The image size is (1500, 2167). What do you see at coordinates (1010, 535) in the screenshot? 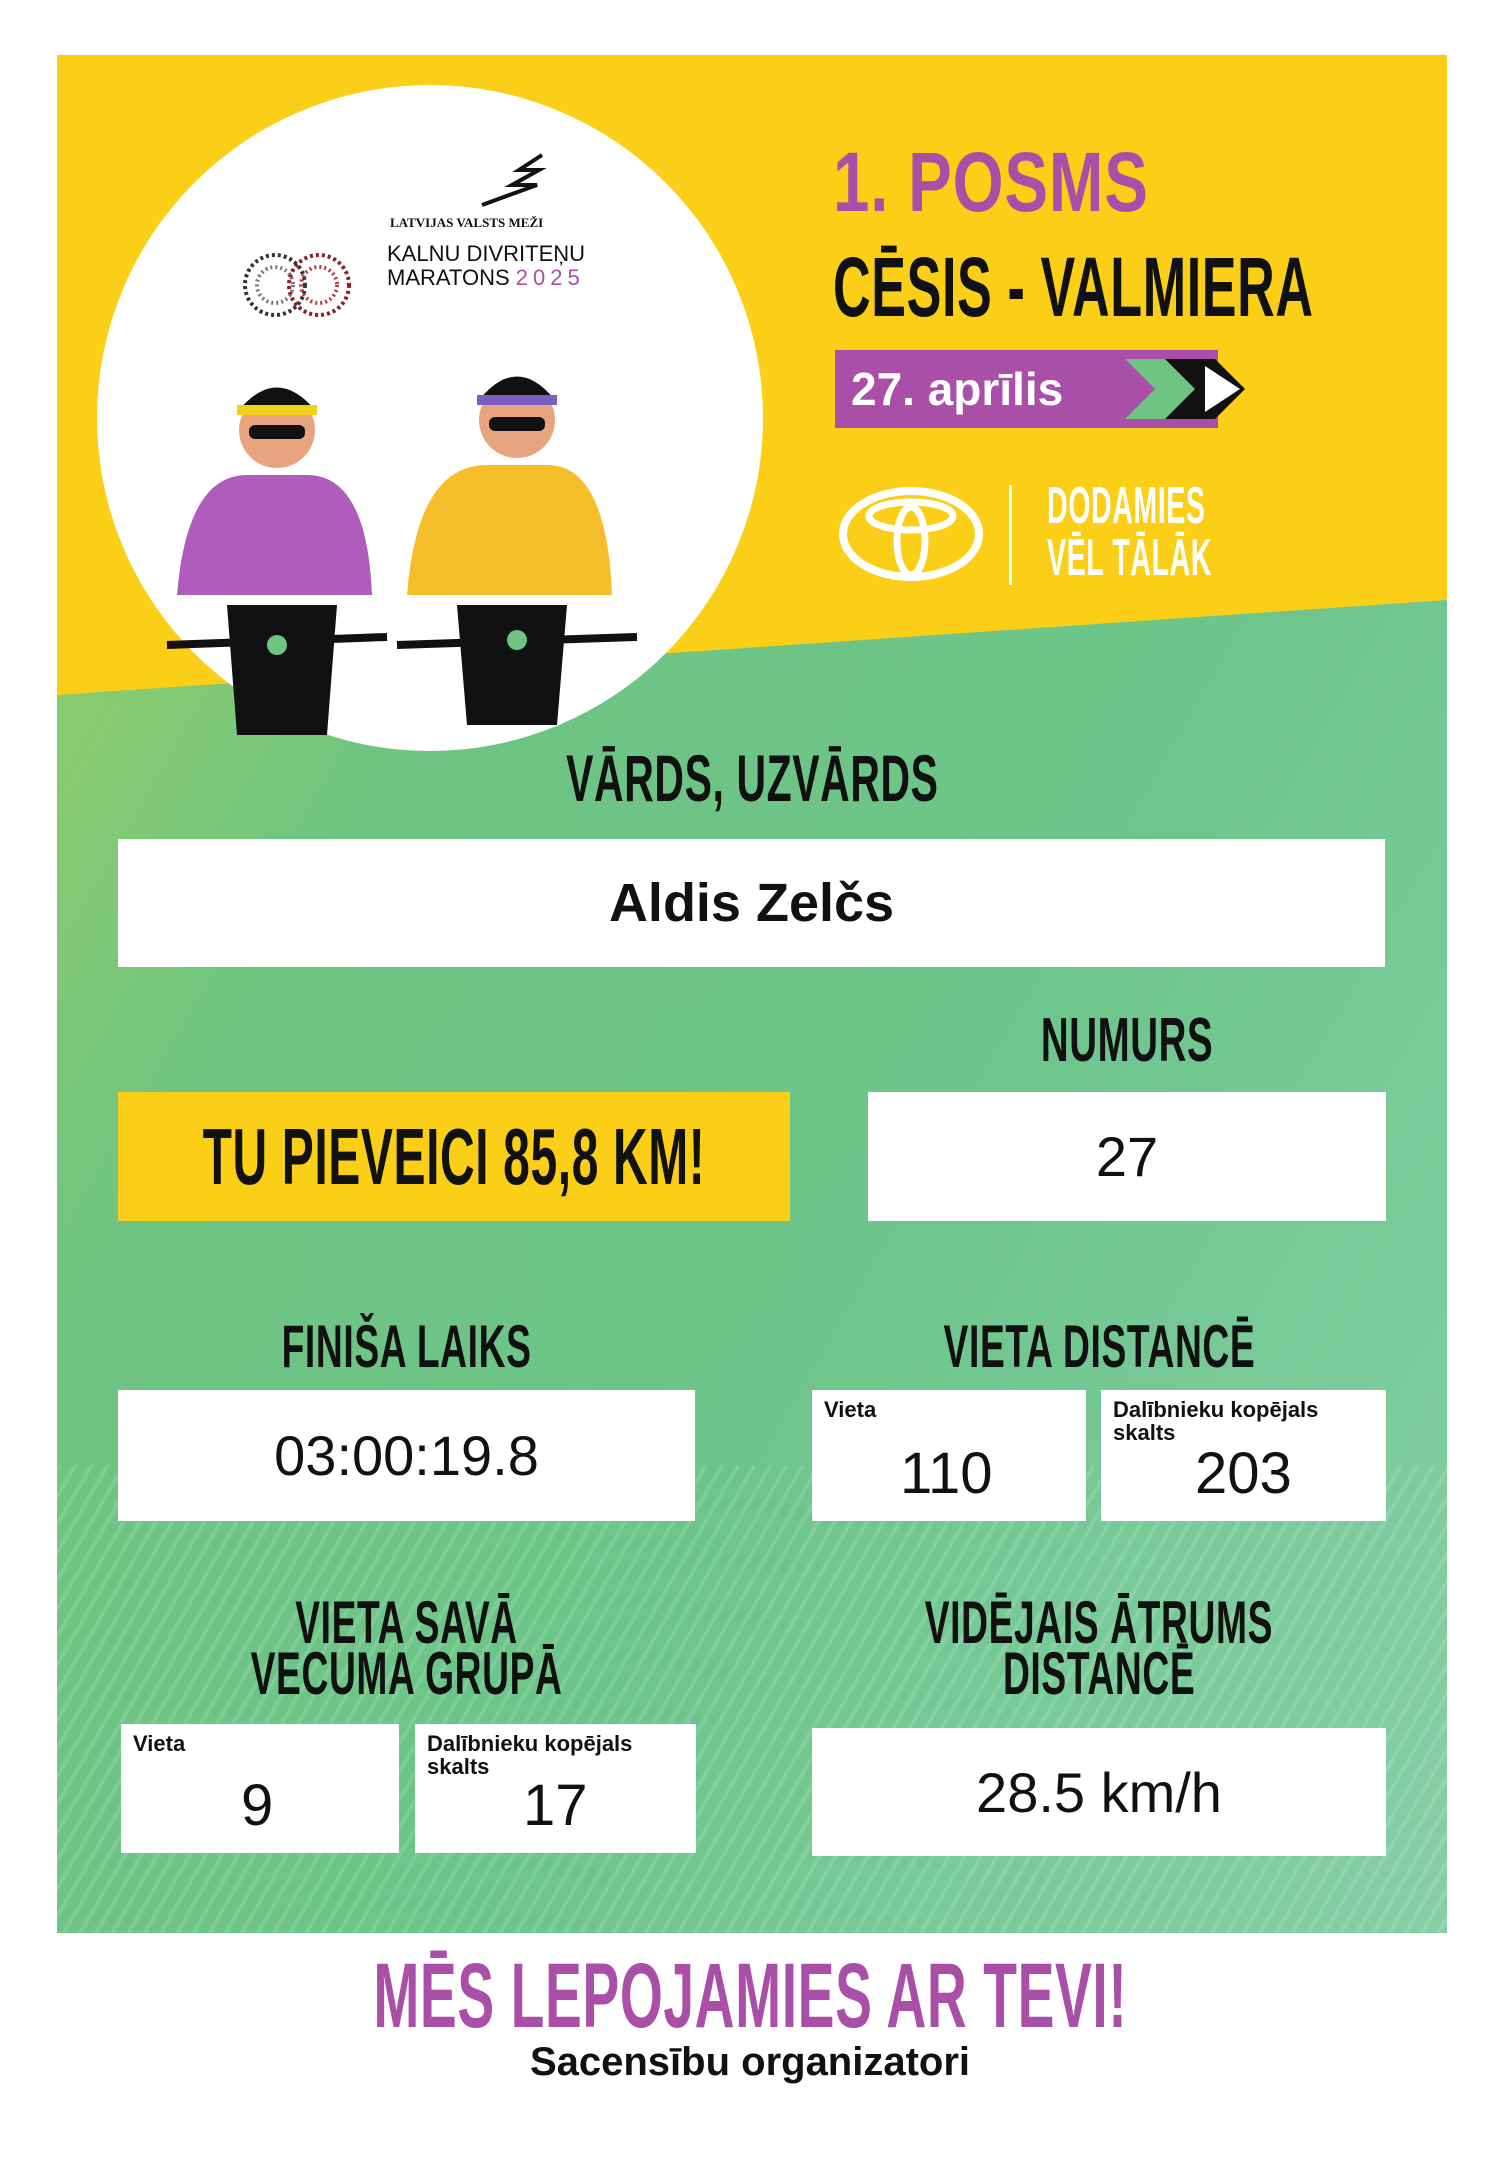
I see `divider` at bounding box center [1010, 535].